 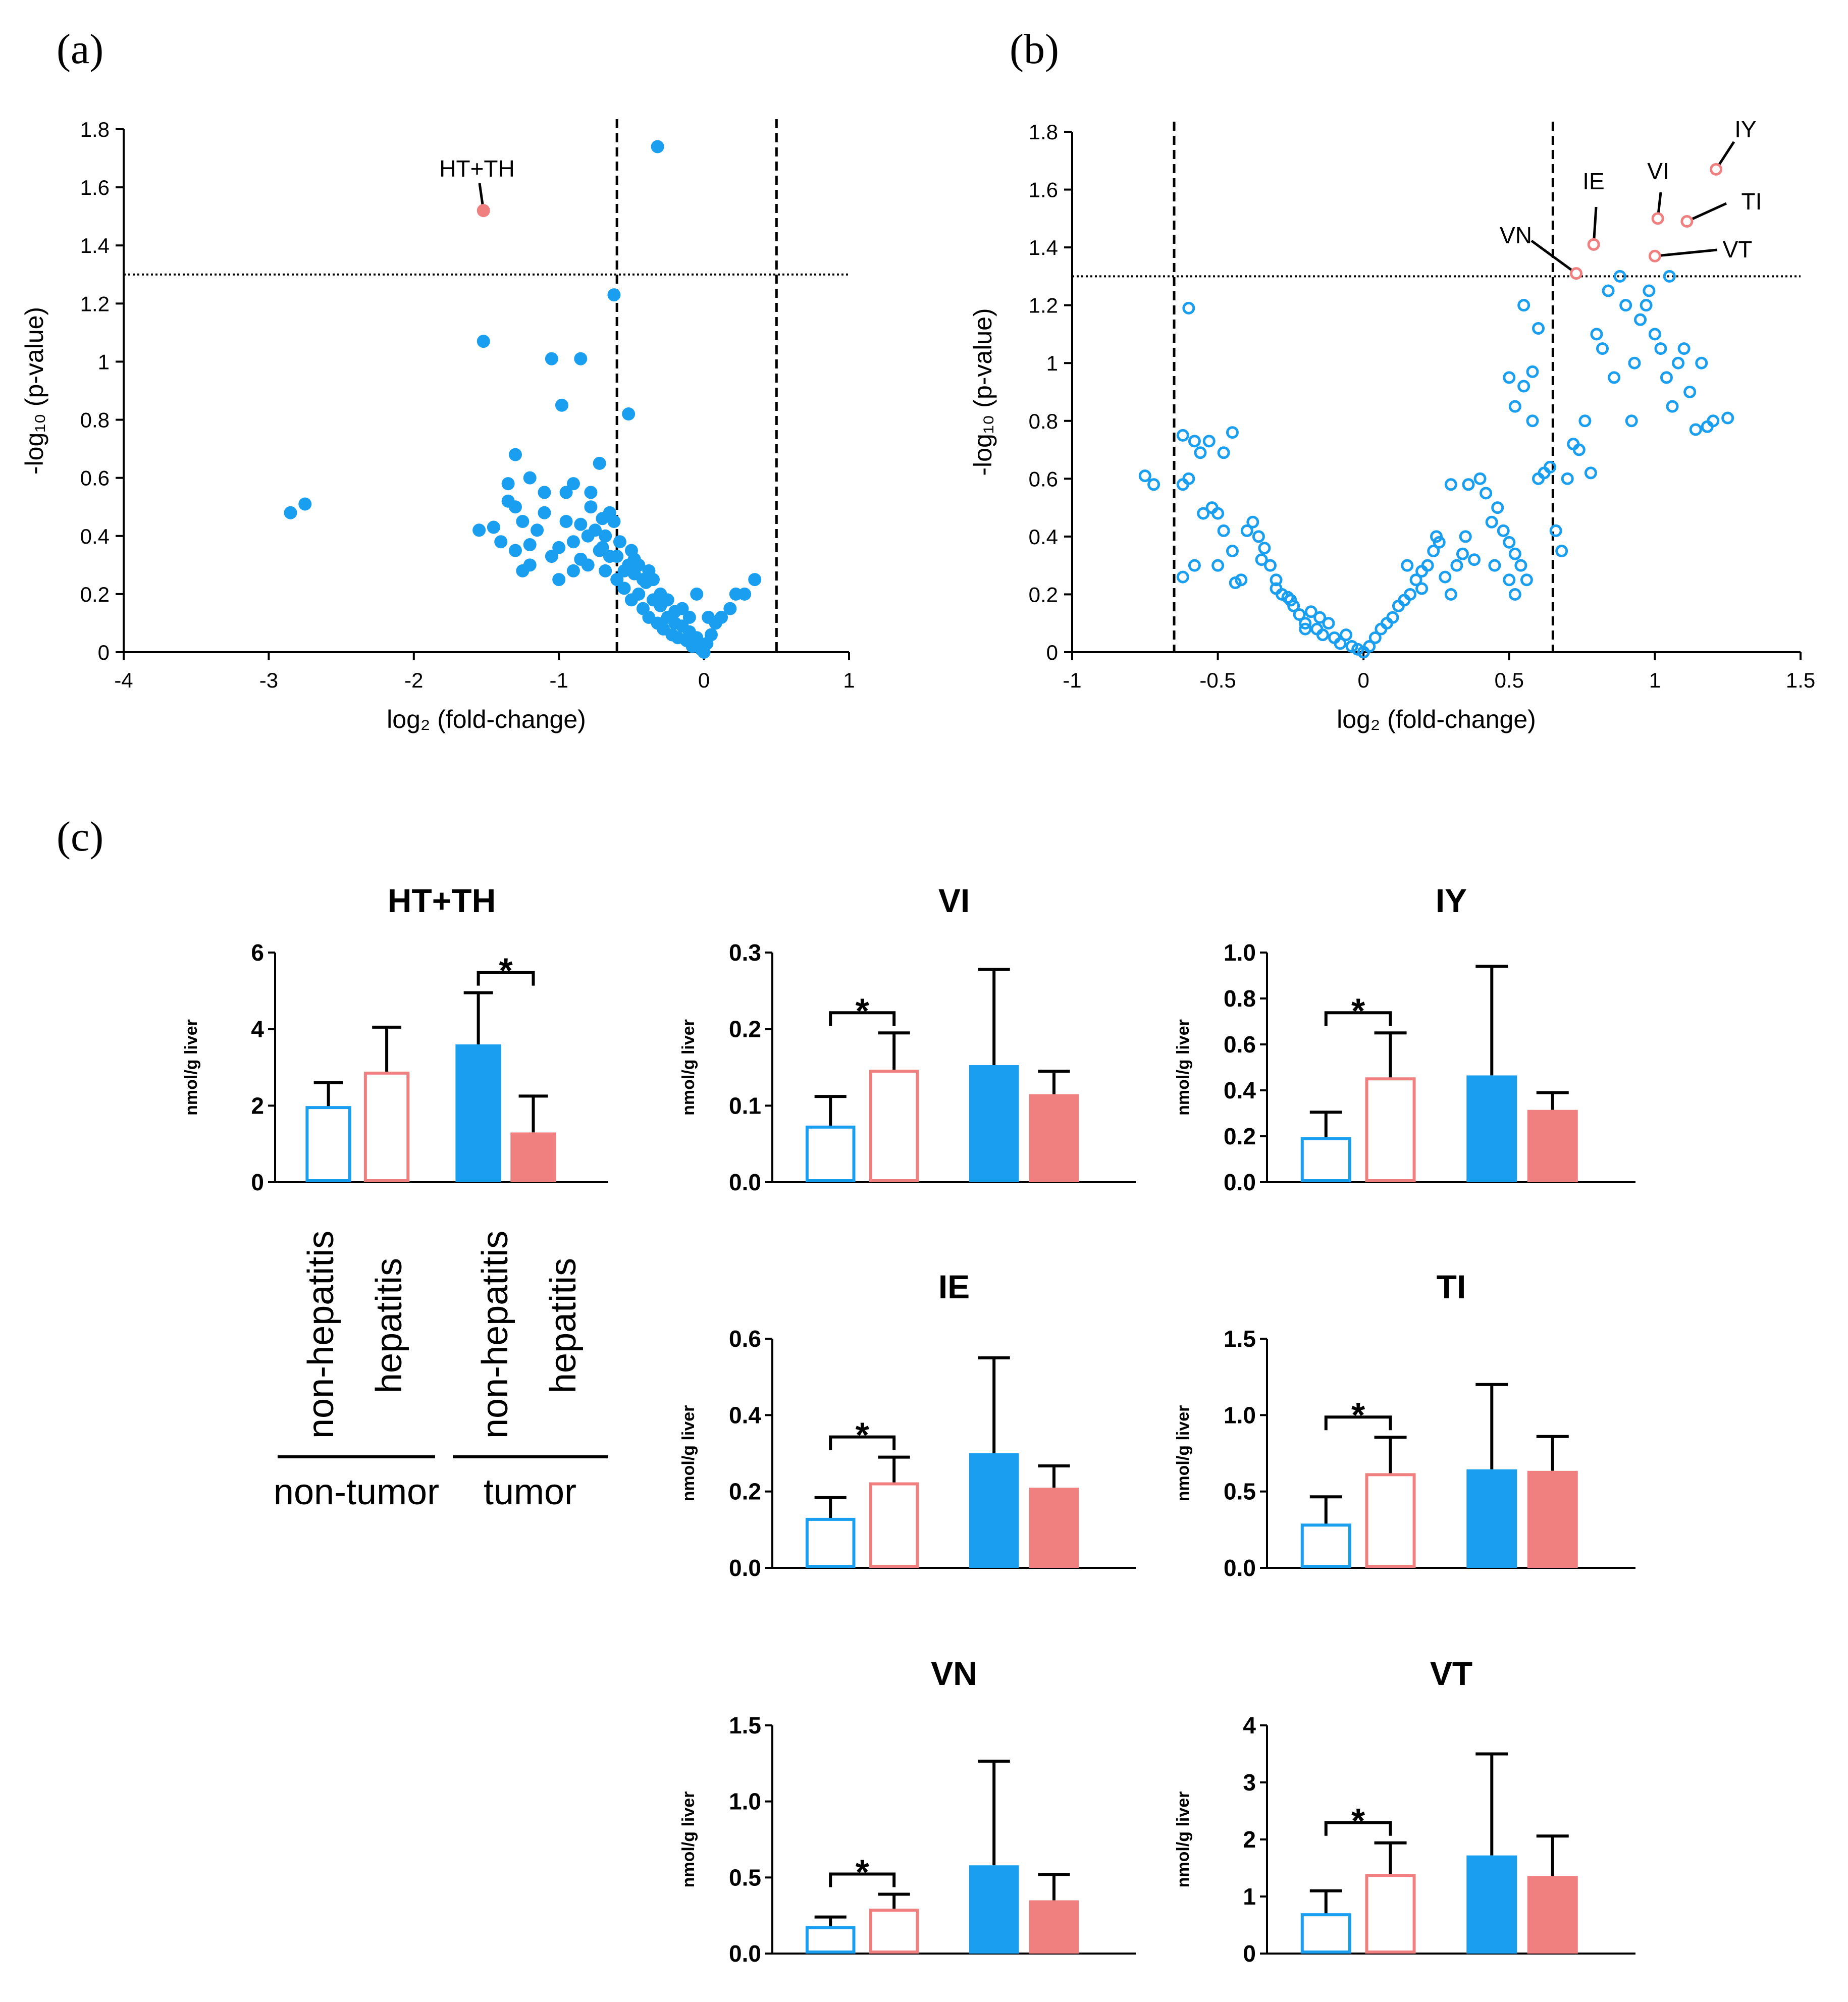 What do you see at coordinates (849, 680) in the screenshot?
I see `x-tick-label: 1` at bounding box center [849, 680].